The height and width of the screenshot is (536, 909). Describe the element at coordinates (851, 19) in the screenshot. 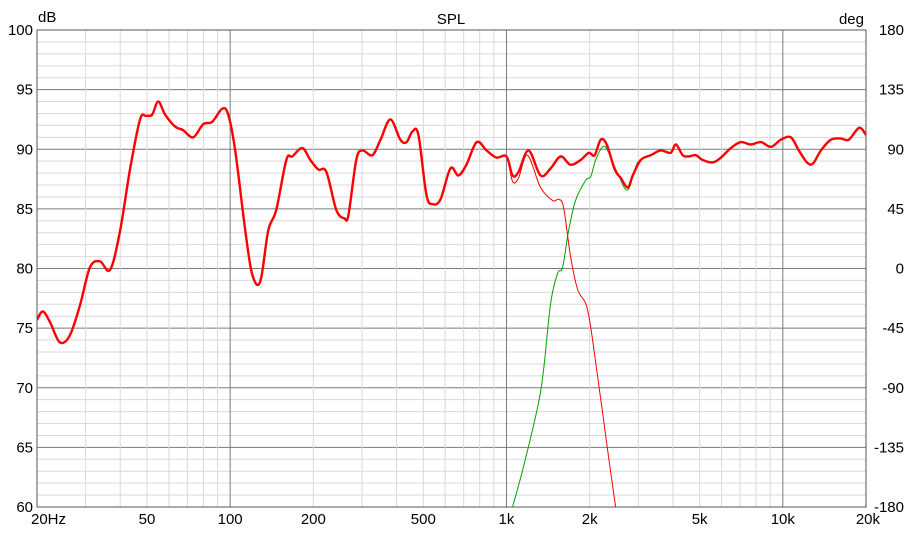

I see `y-axis-label-right: deg` at that location.